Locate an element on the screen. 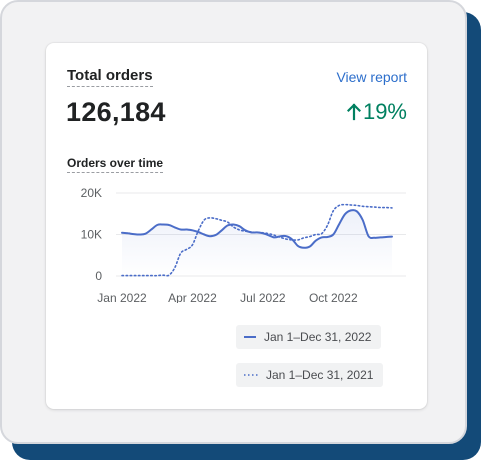 The image size is (481, 460). chart-title: Orders over time is located at coordinates (115, 164).